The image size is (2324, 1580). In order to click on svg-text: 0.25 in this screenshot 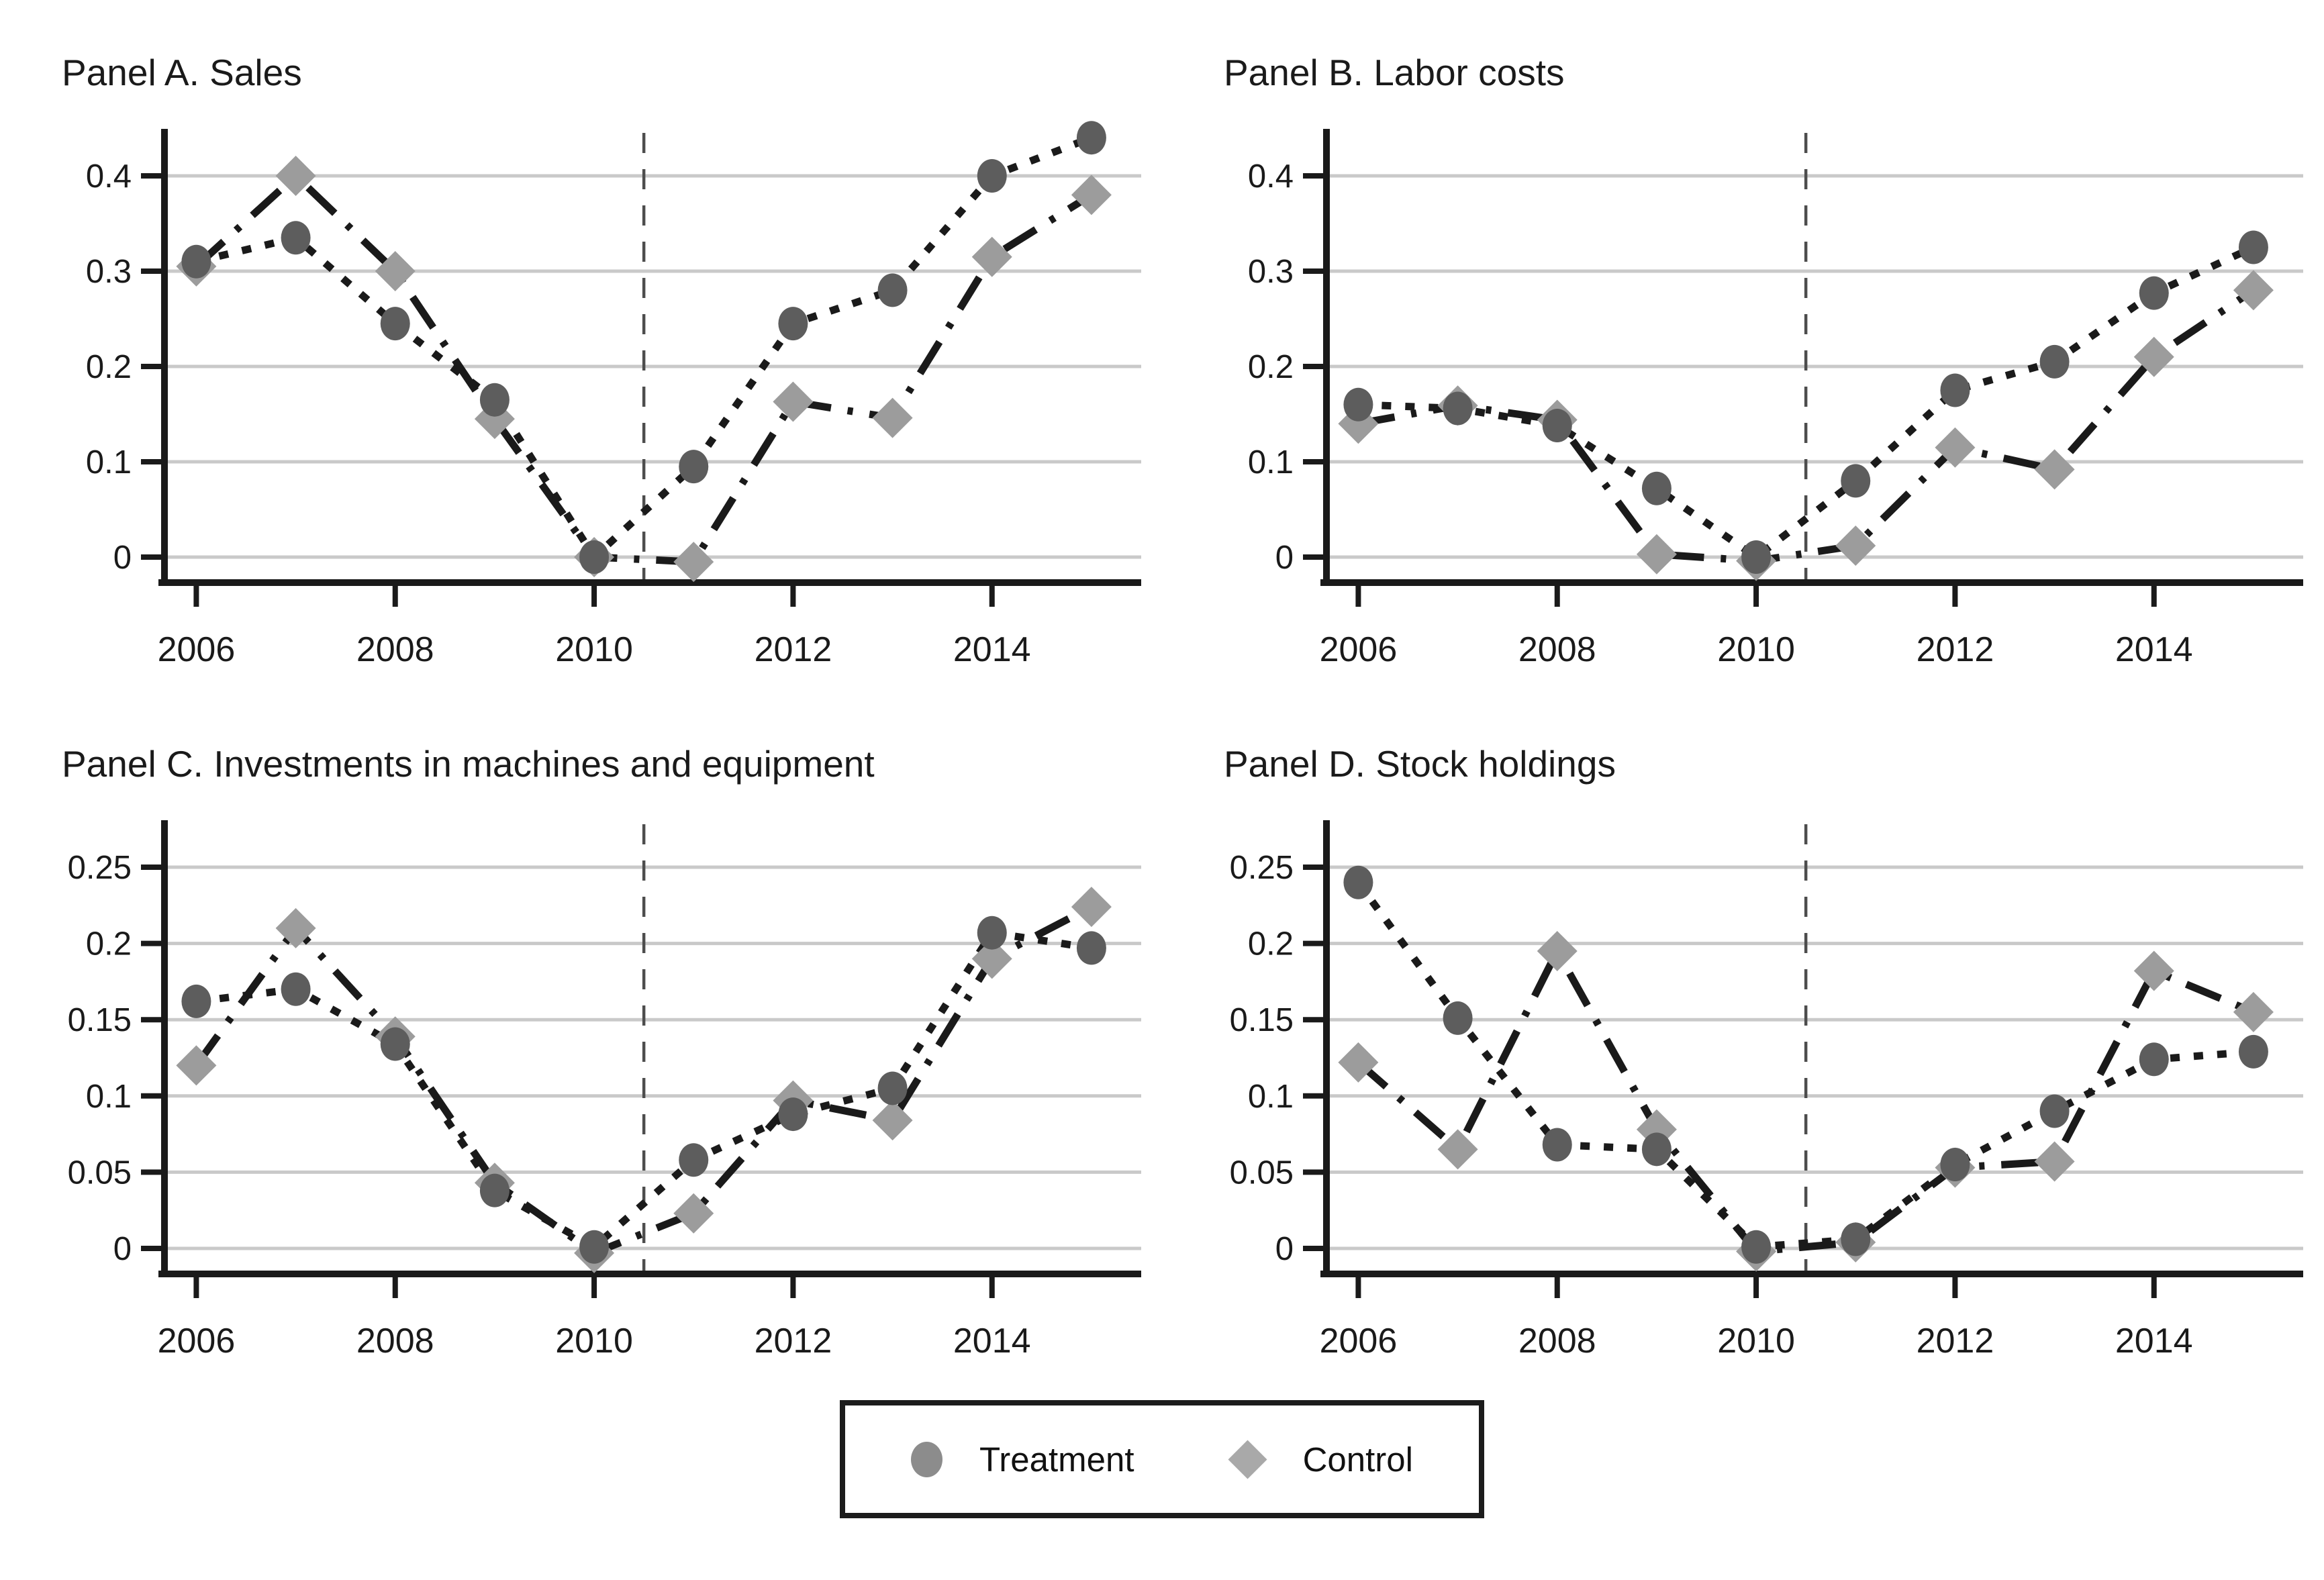, I will do `click(100, 868)`.